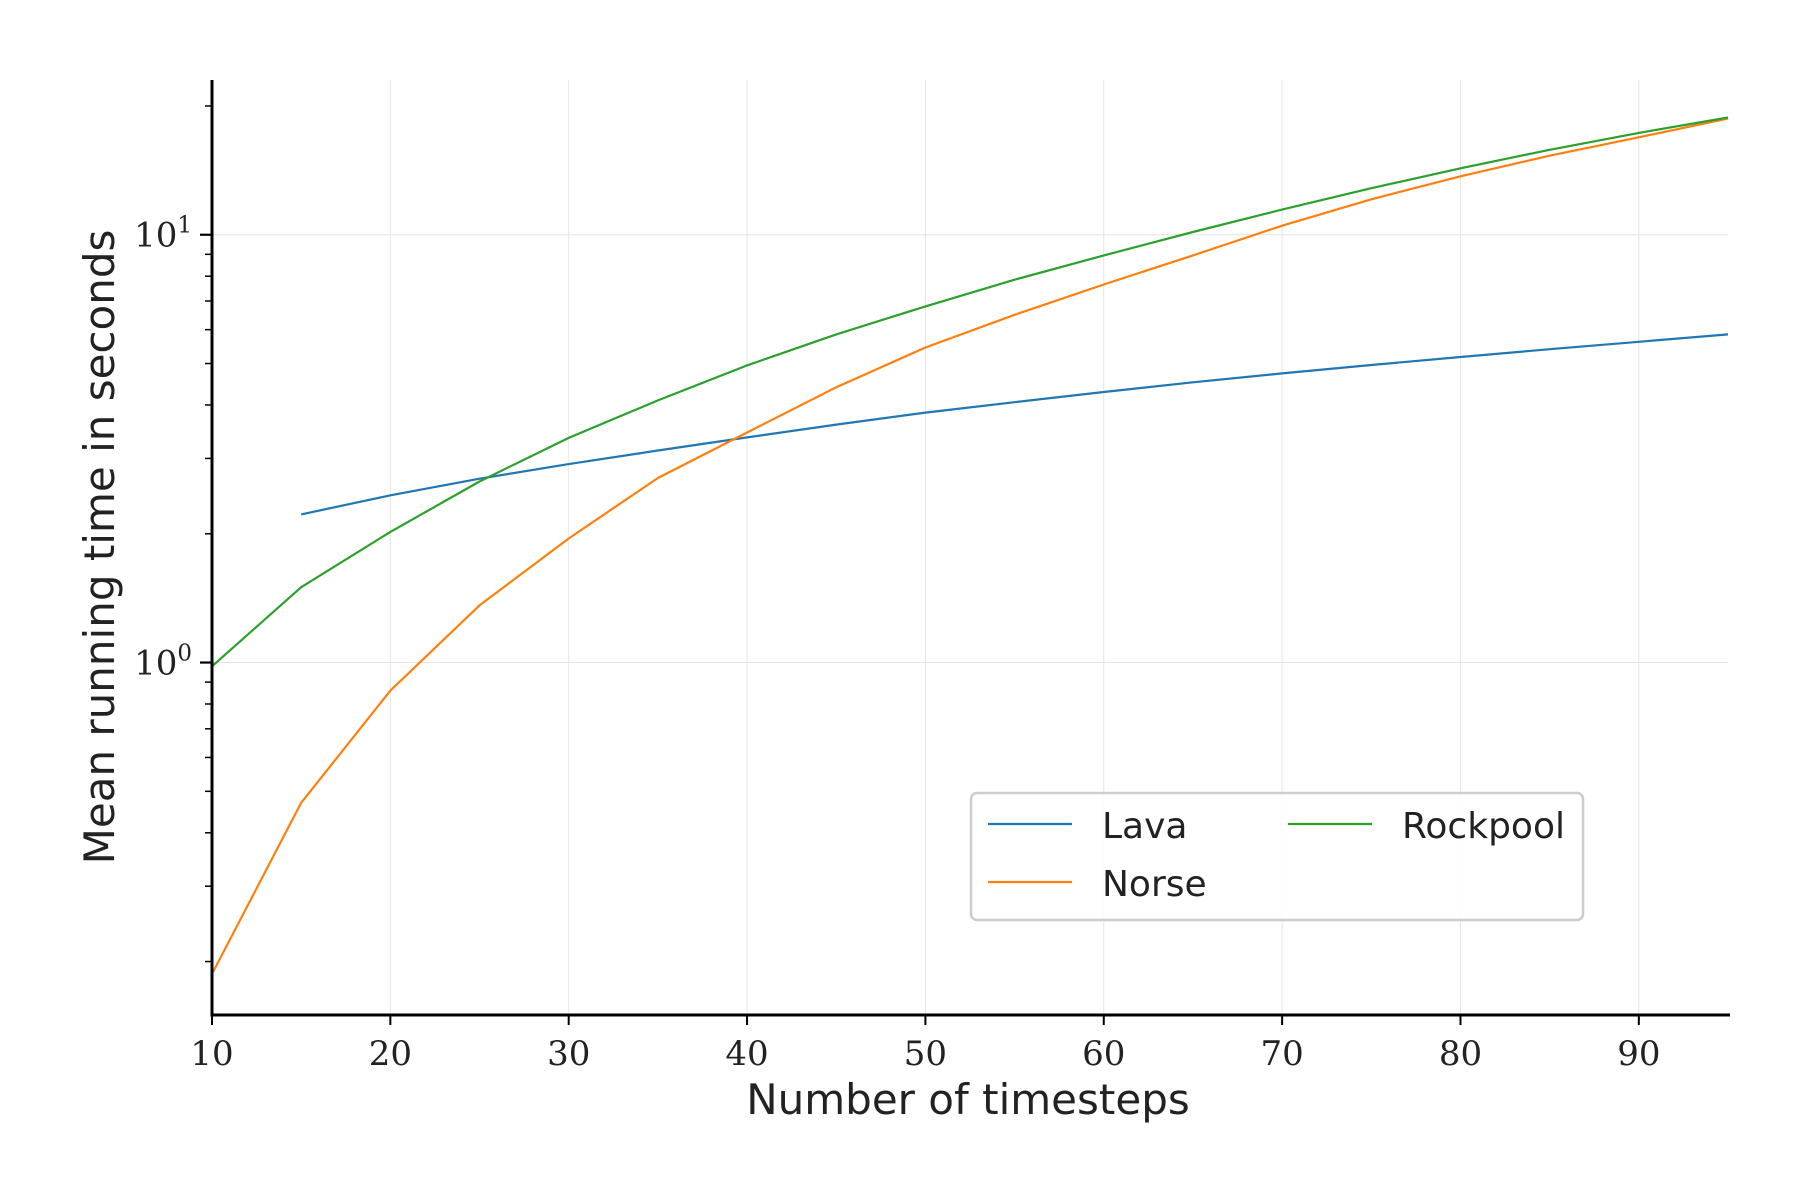 The image size is (1800, 1200). I want to click on legend-frame, so click(1277, 856).